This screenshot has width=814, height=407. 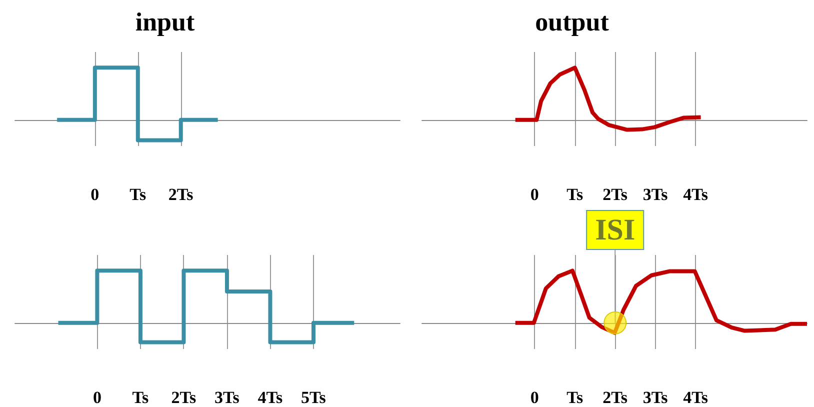 What do you see at coordinates (165, 22) in the screenshot?
I see `chart-title: input` at bounding box center [165, 22].